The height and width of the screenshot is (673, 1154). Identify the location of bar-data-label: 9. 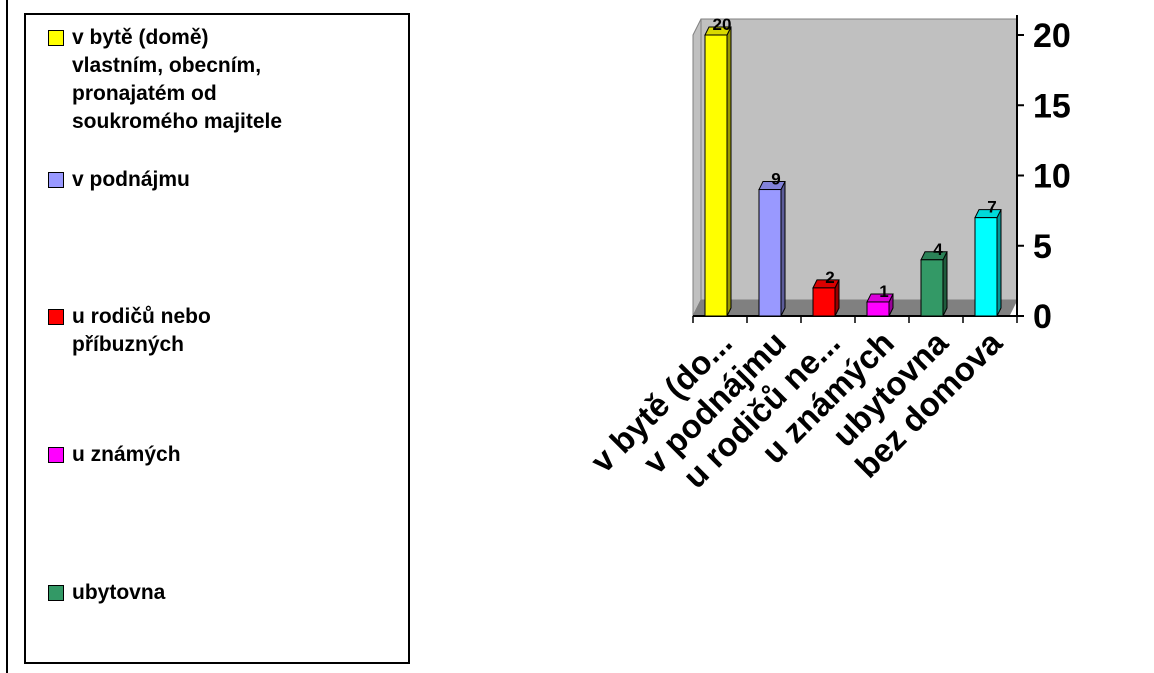
(775, 179).